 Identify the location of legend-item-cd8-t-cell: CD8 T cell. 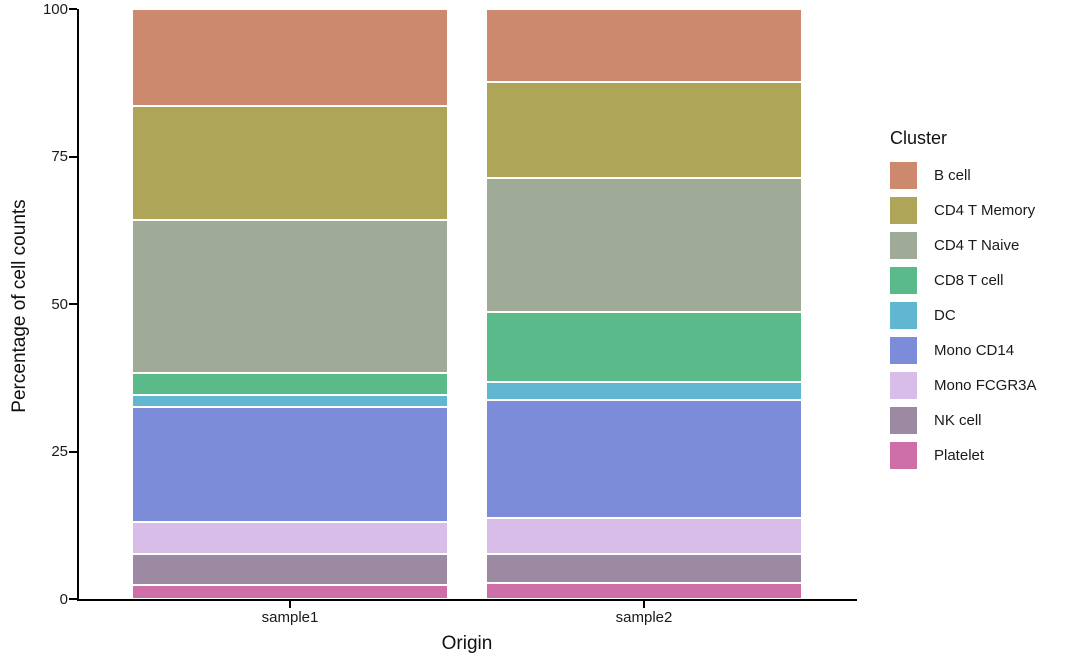
(963, 280).